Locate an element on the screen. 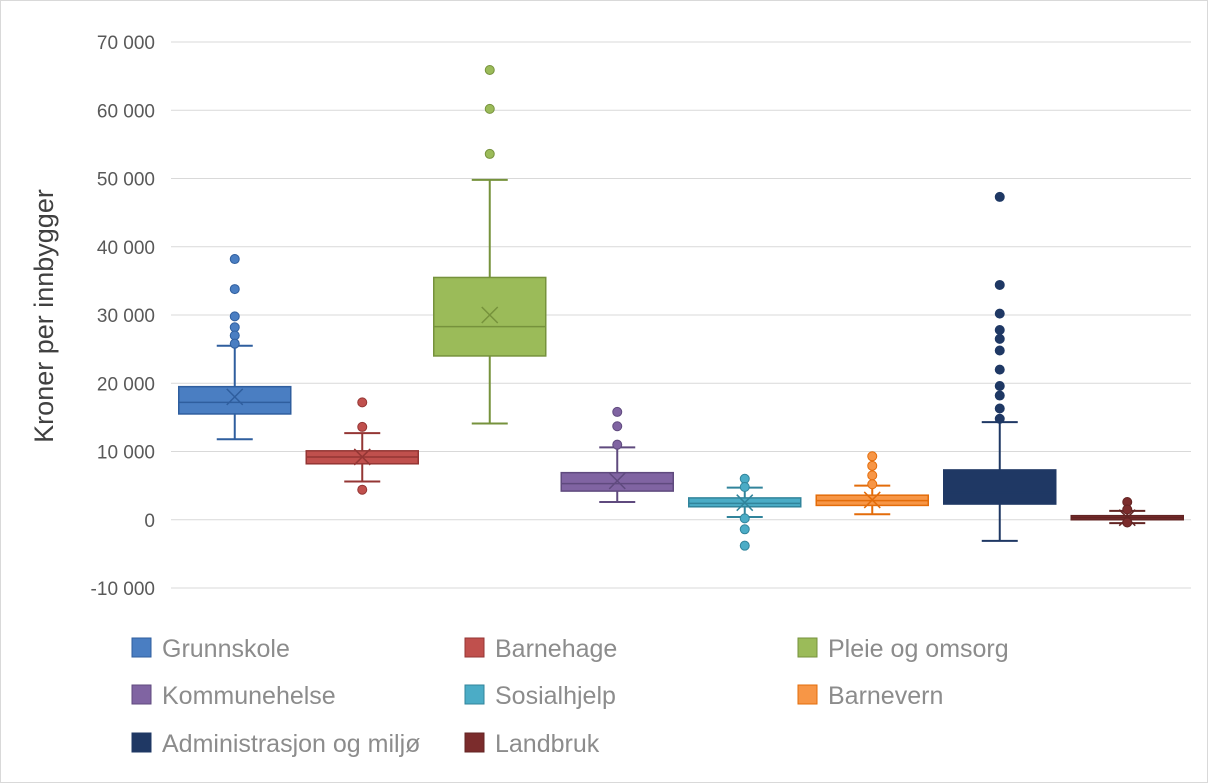 This screenshot has height=784, width=1208. box-barnehage is located at coordinates (362, 446).